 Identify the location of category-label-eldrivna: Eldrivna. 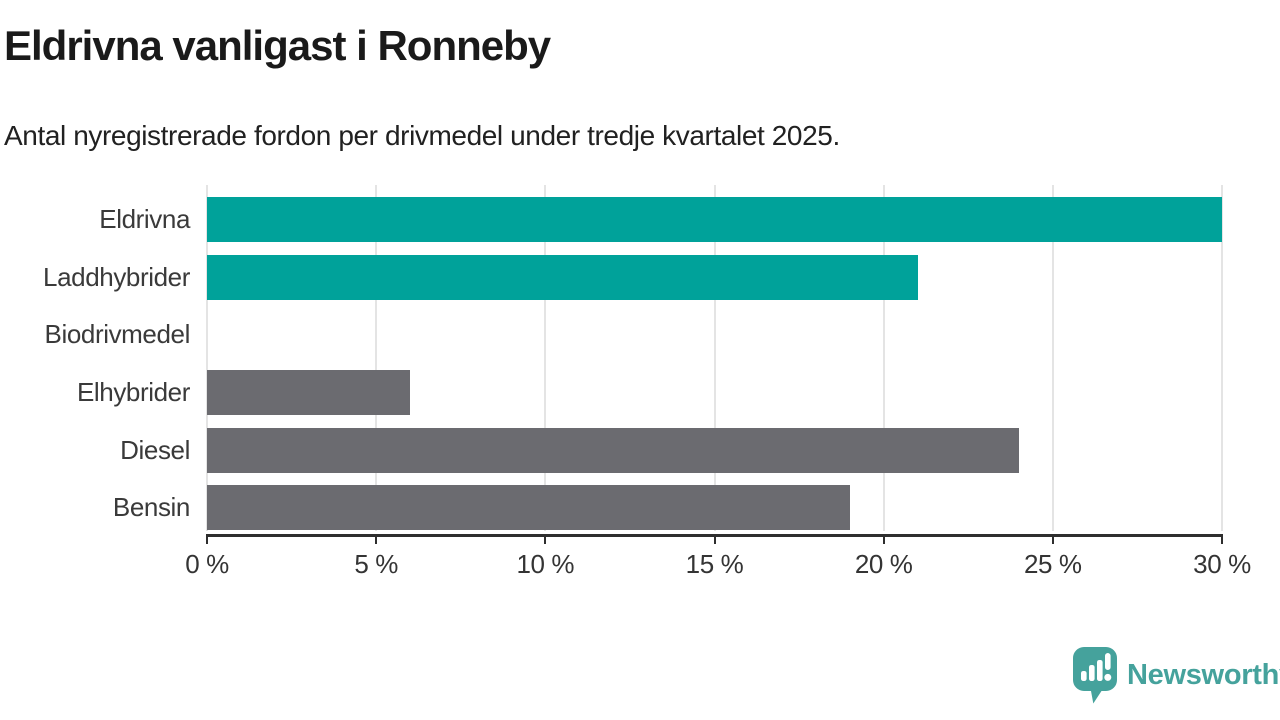
(144, 219).